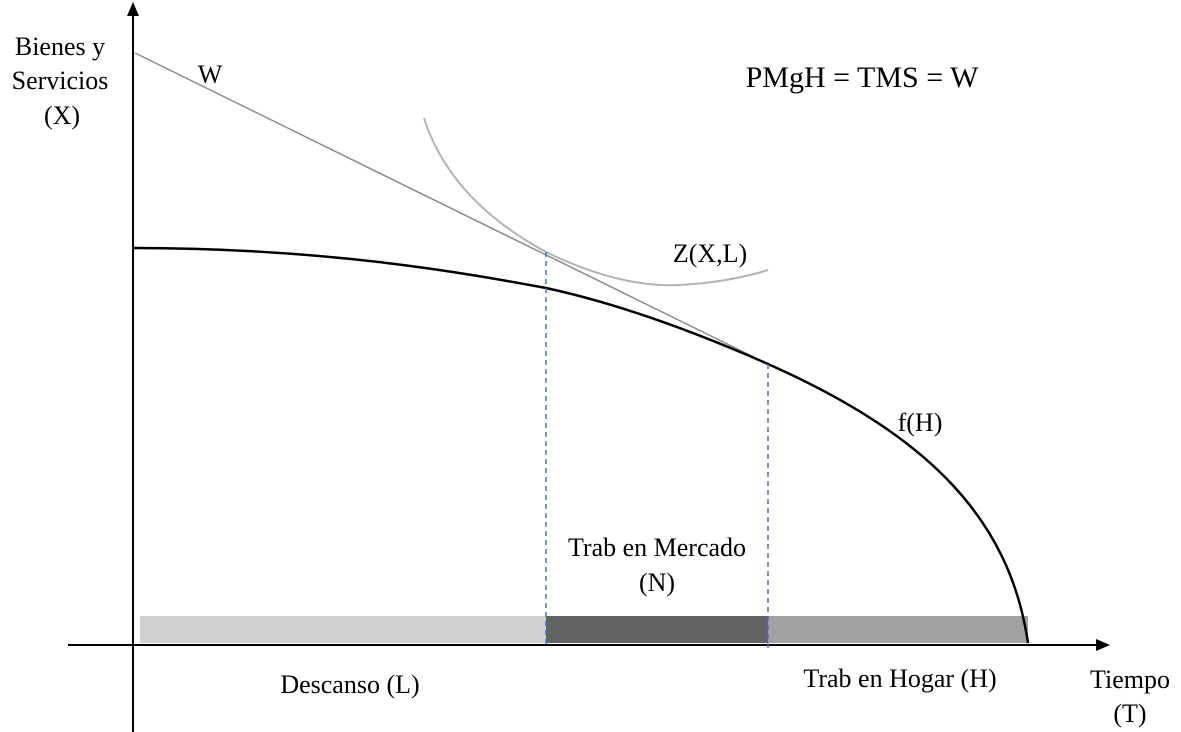 The width and height of the screenshot is (1181, 732). Describe the element at coordinates (210, 74) in the screenshot. I see `wage-line-label: W` at that location.